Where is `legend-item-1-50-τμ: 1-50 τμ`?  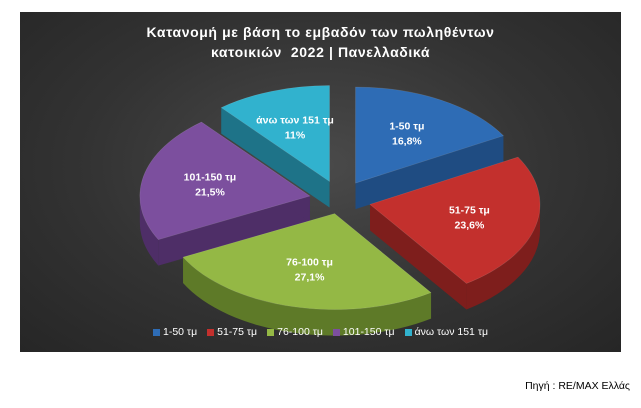
legend-item-1-50-τμ: 1-50 τμ is located at coordinates (175, 332).